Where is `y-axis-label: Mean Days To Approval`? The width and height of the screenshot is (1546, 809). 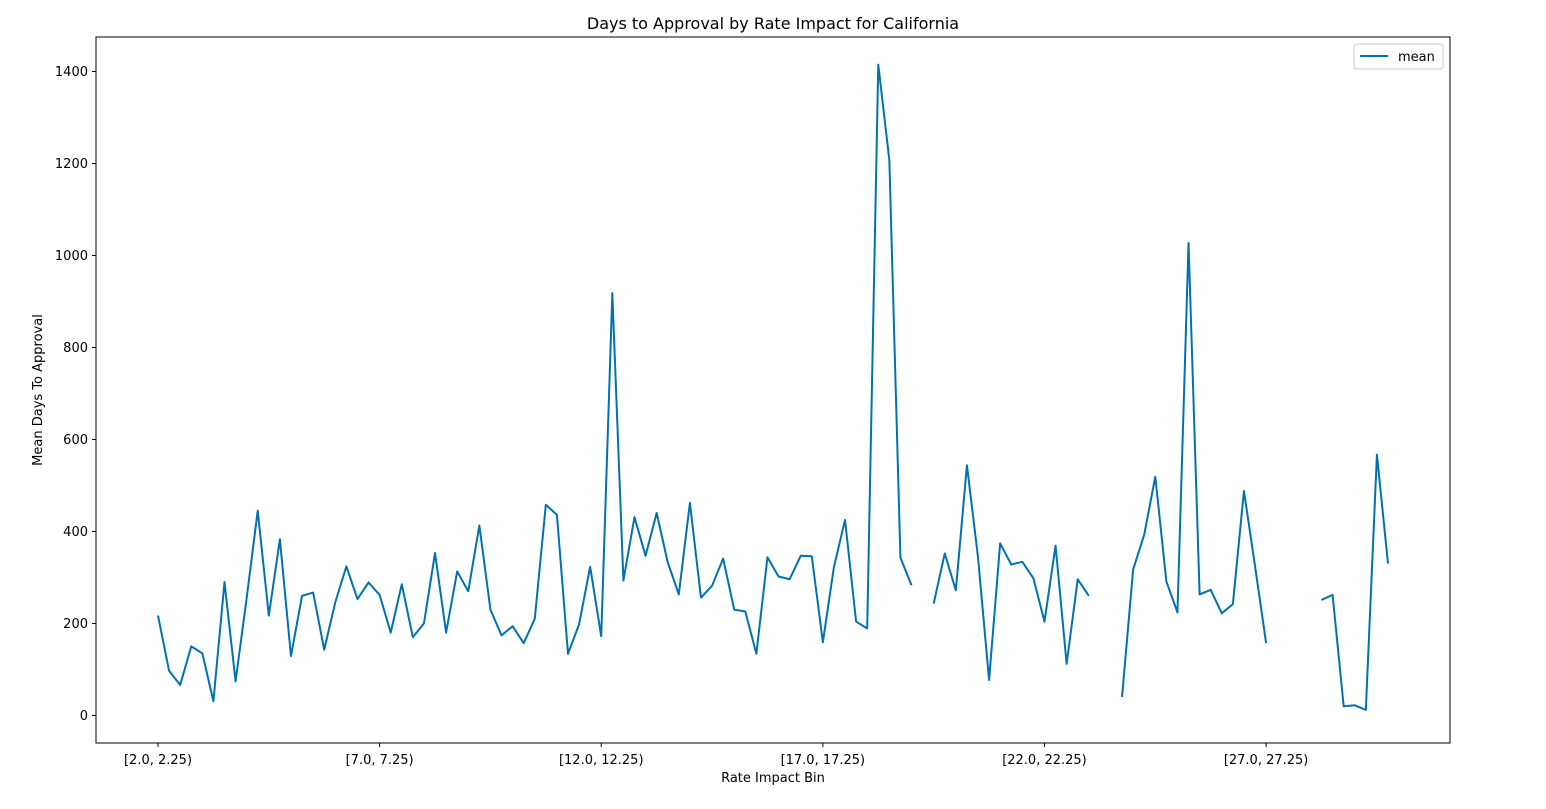
y-axis-label: Mean Days To Approval is located at coordinates (38, 390).